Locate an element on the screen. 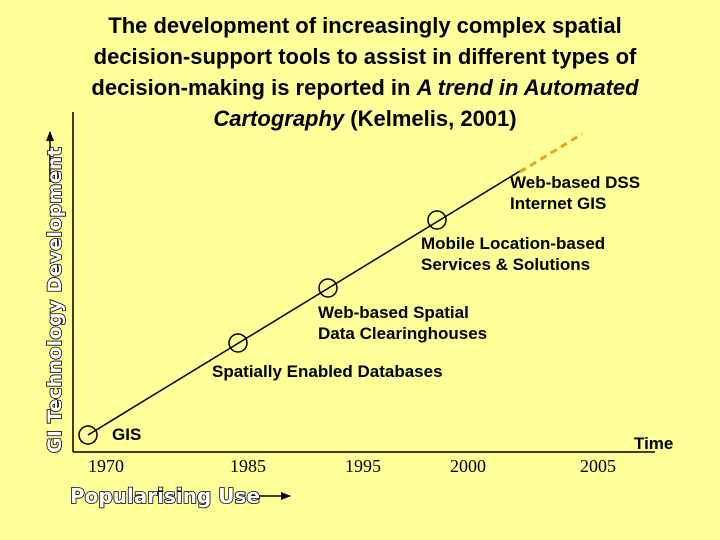  year-label-1970: 1970 is located at coordinates (106, 466).